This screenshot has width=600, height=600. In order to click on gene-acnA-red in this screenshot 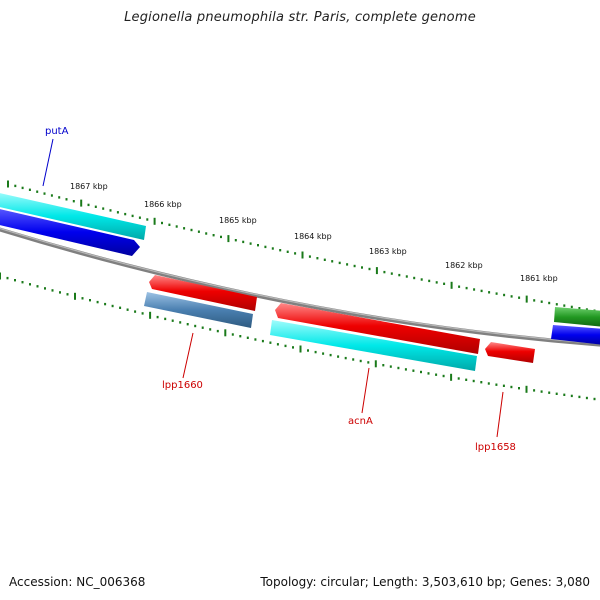, I will do `click(377, 328)`.